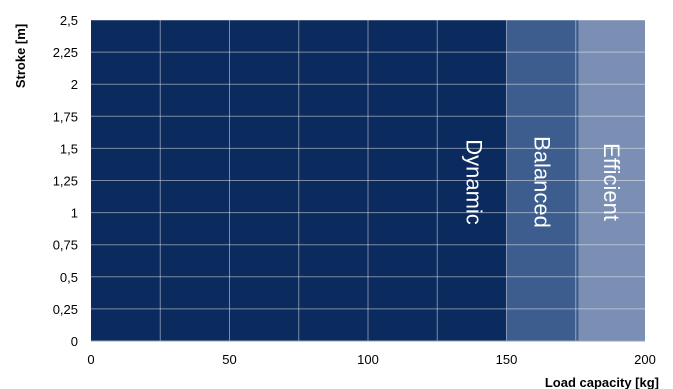  I want to click on y-tick-label: 0,25, so click(65, 309).